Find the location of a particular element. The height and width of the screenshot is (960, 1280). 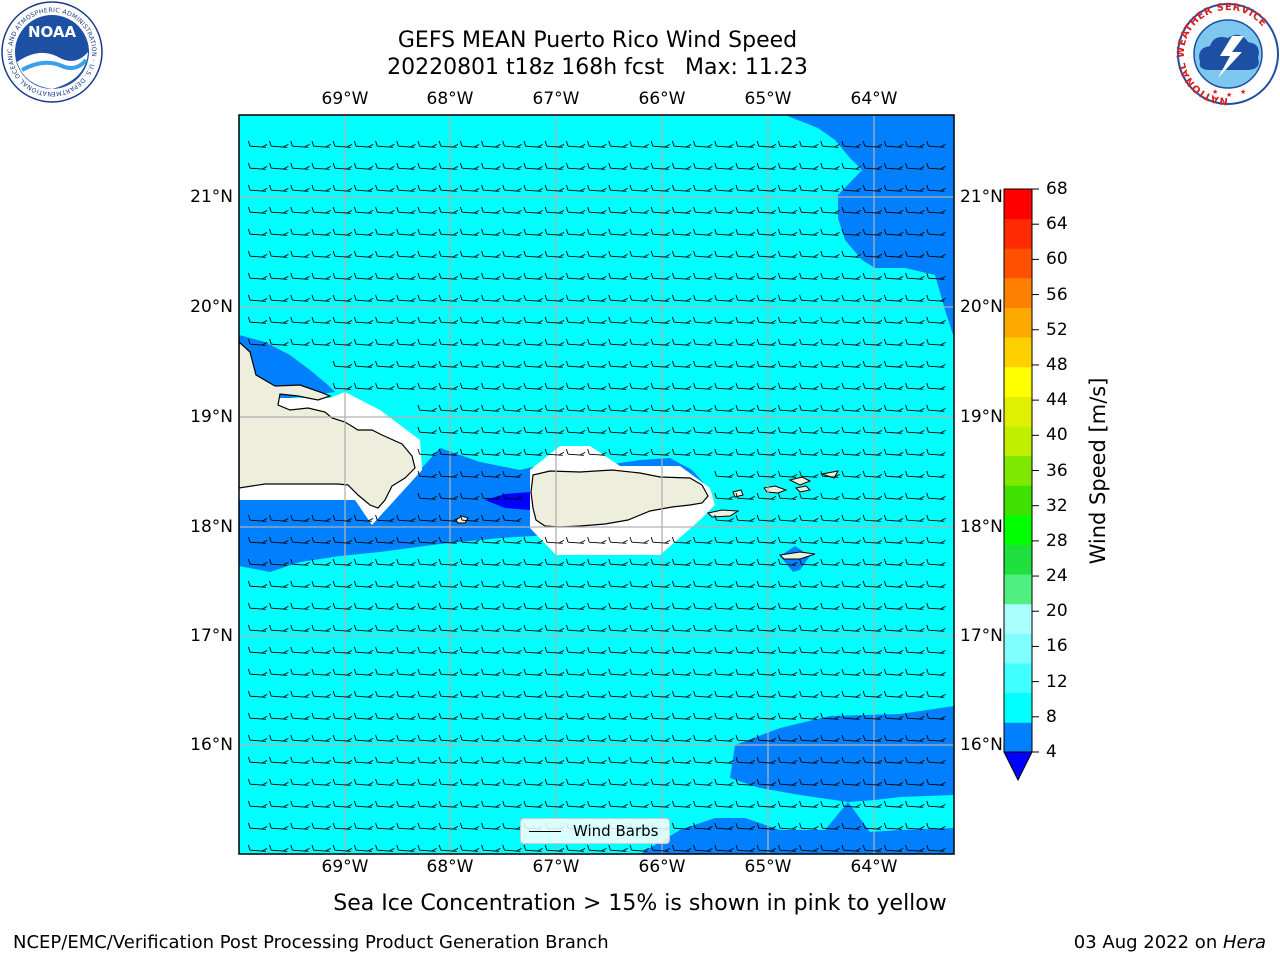

colorbar-tick-label: 68 is located at coordinates (1057, 189).